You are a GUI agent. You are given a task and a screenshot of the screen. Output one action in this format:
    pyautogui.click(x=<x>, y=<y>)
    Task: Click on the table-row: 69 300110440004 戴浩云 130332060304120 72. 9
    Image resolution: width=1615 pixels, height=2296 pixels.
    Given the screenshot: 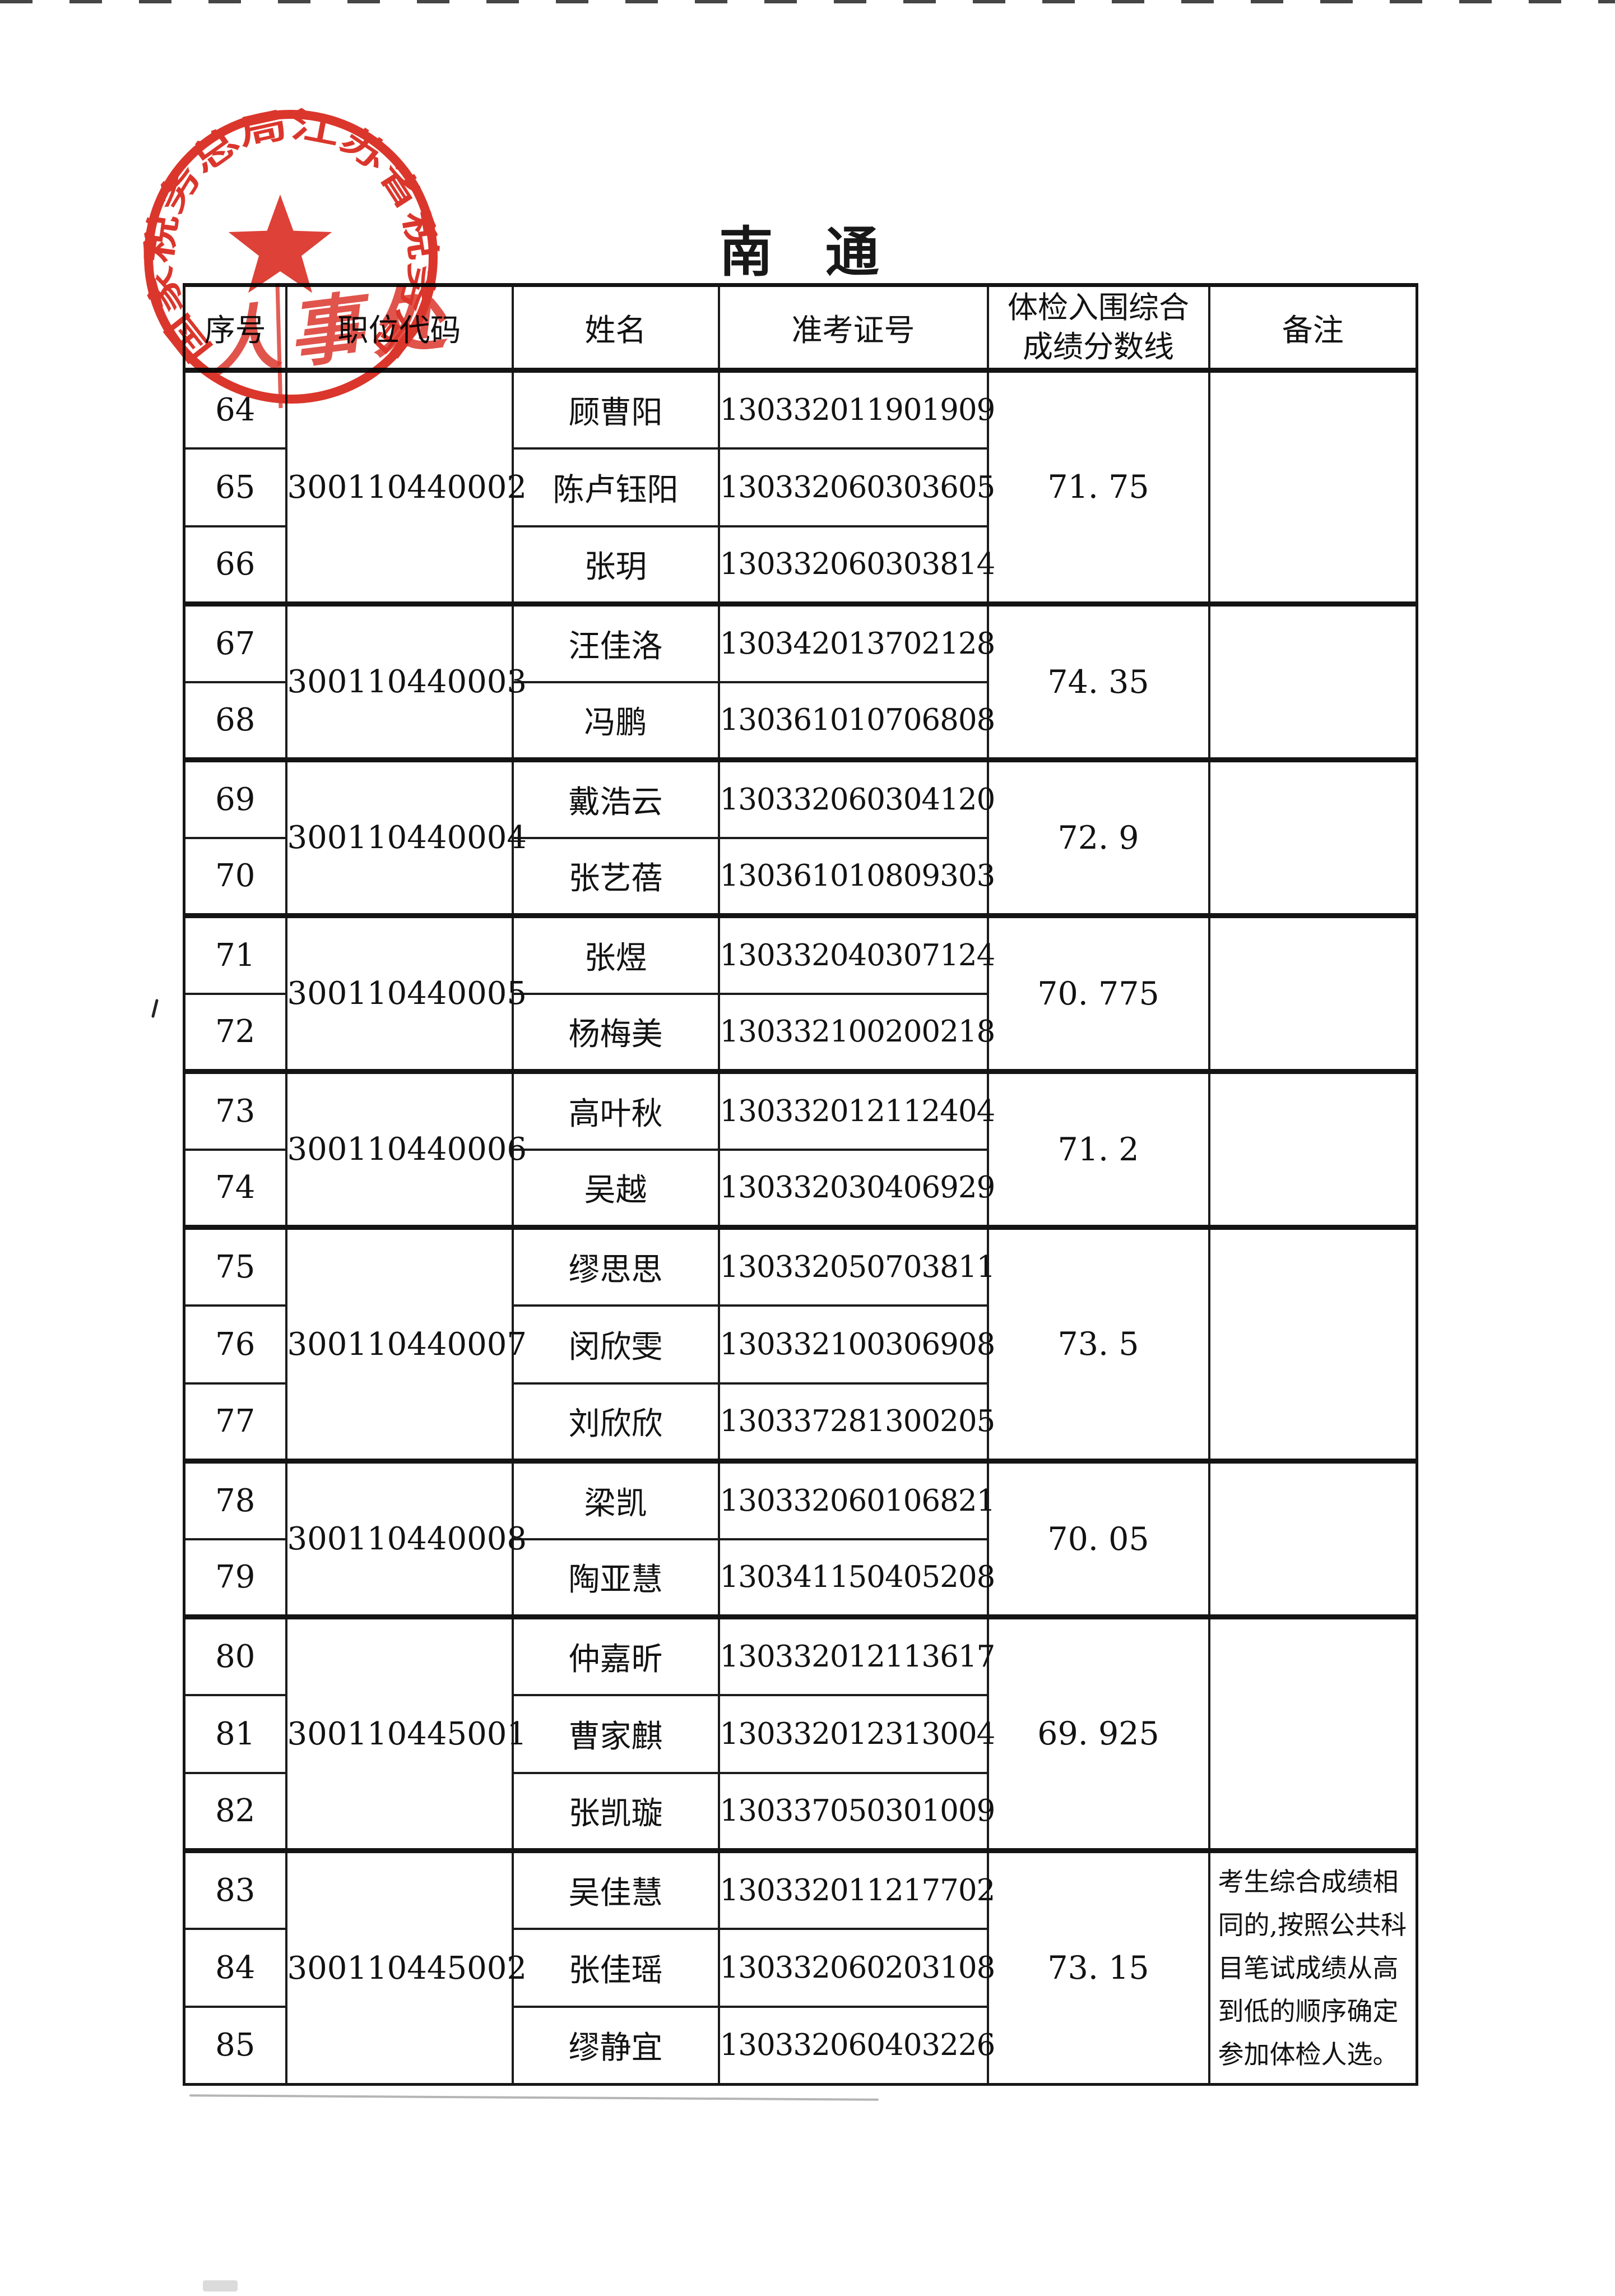 What is the action you would take?
    pyautogui.click(x=800, y=837)
    